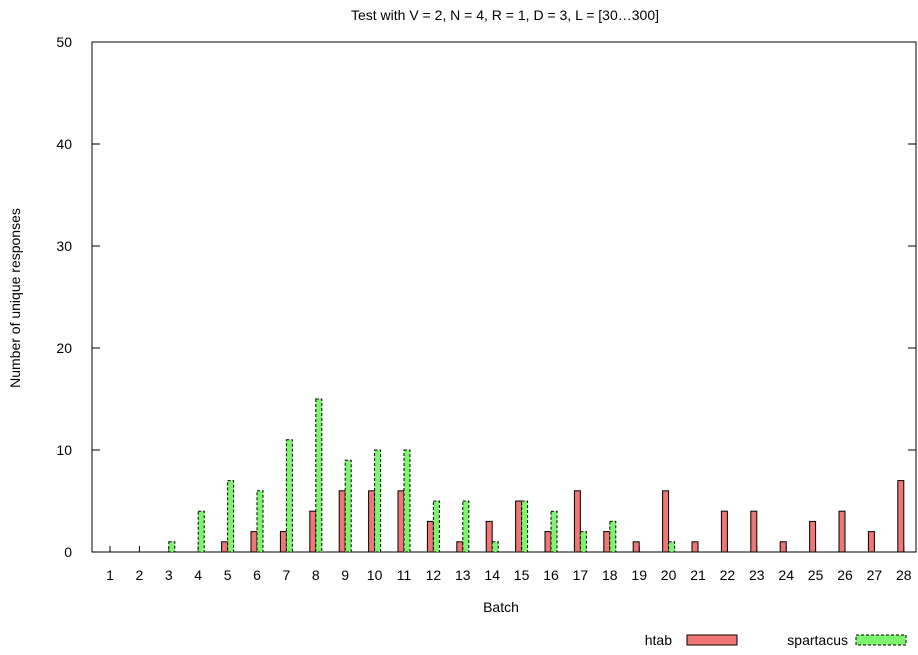  Describe the element at coordinates (64, 246) in the screenshot. I see `y-tick-label: 30` at that location.